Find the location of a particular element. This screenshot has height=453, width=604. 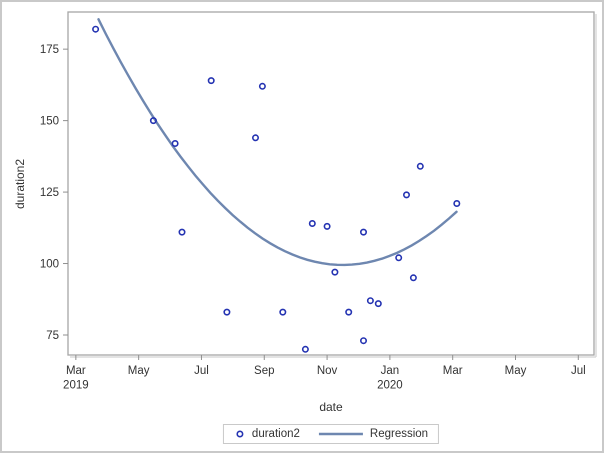

y-tick-label: 75 is located at coordinates (52, 336).